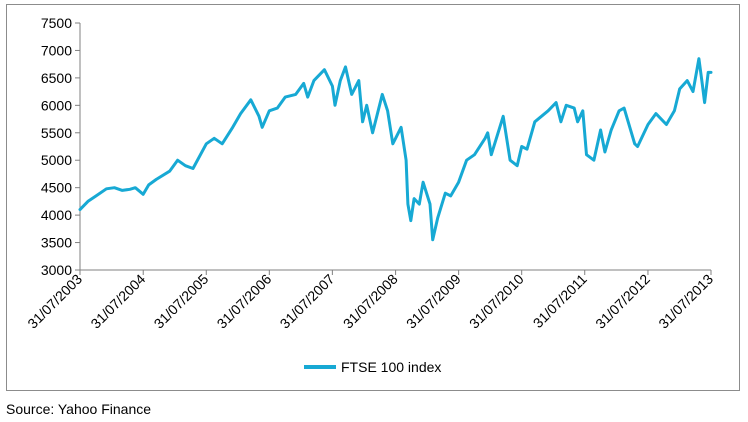 The image size is (748, 422). What do you see at coordinates (685, 301) in the screenshot?
I see `x-tick-label: 31/07/2013` at bounding box center [685, 301].